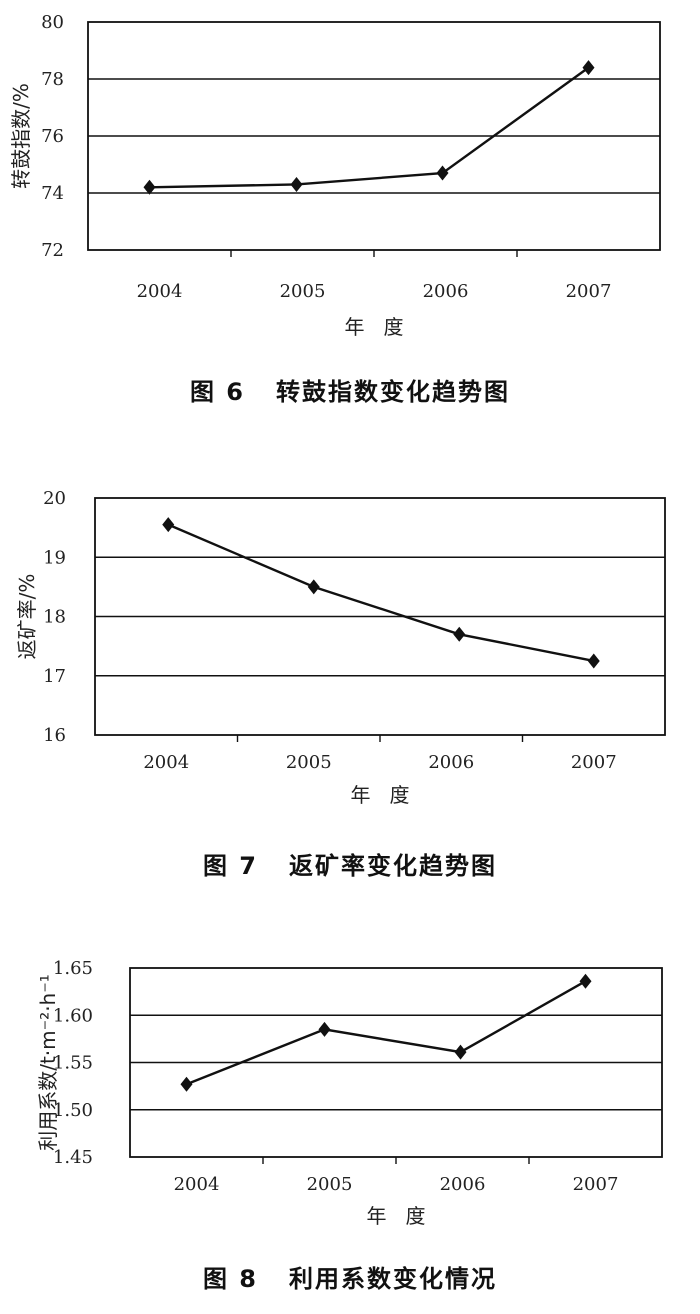  Describe the element at coordinates (52, 136) in the screenshot. I see `y-tick-label: 76` at that location.